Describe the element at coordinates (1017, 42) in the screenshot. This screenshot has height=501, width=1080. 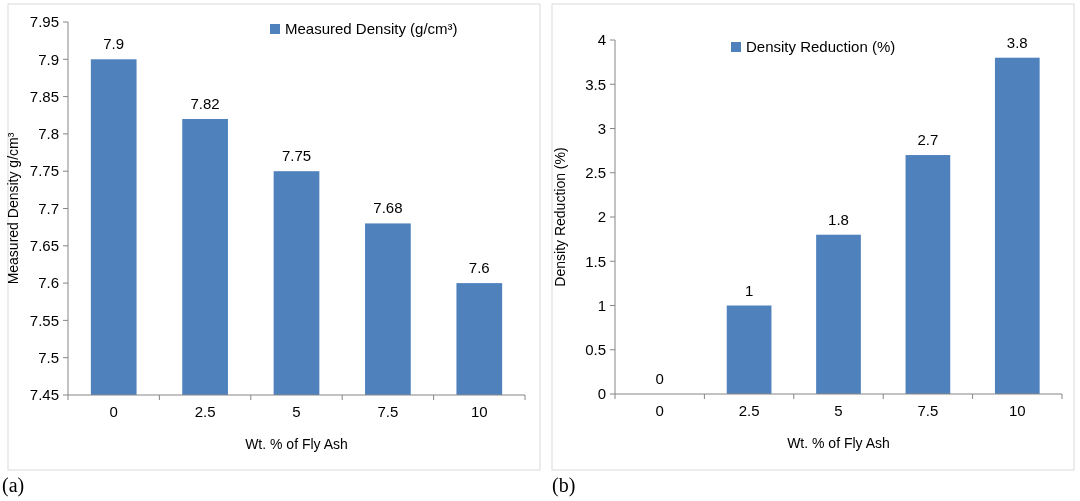
I see `data-label: 3.8` at that location.